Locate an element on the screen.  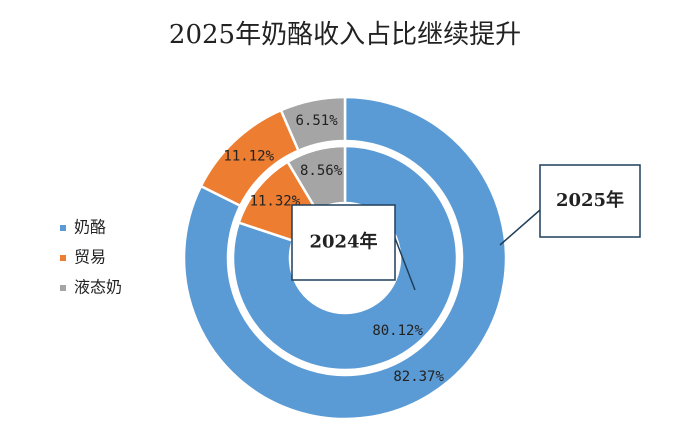
value-label: 82.37% is located at coordinates (418, 377).